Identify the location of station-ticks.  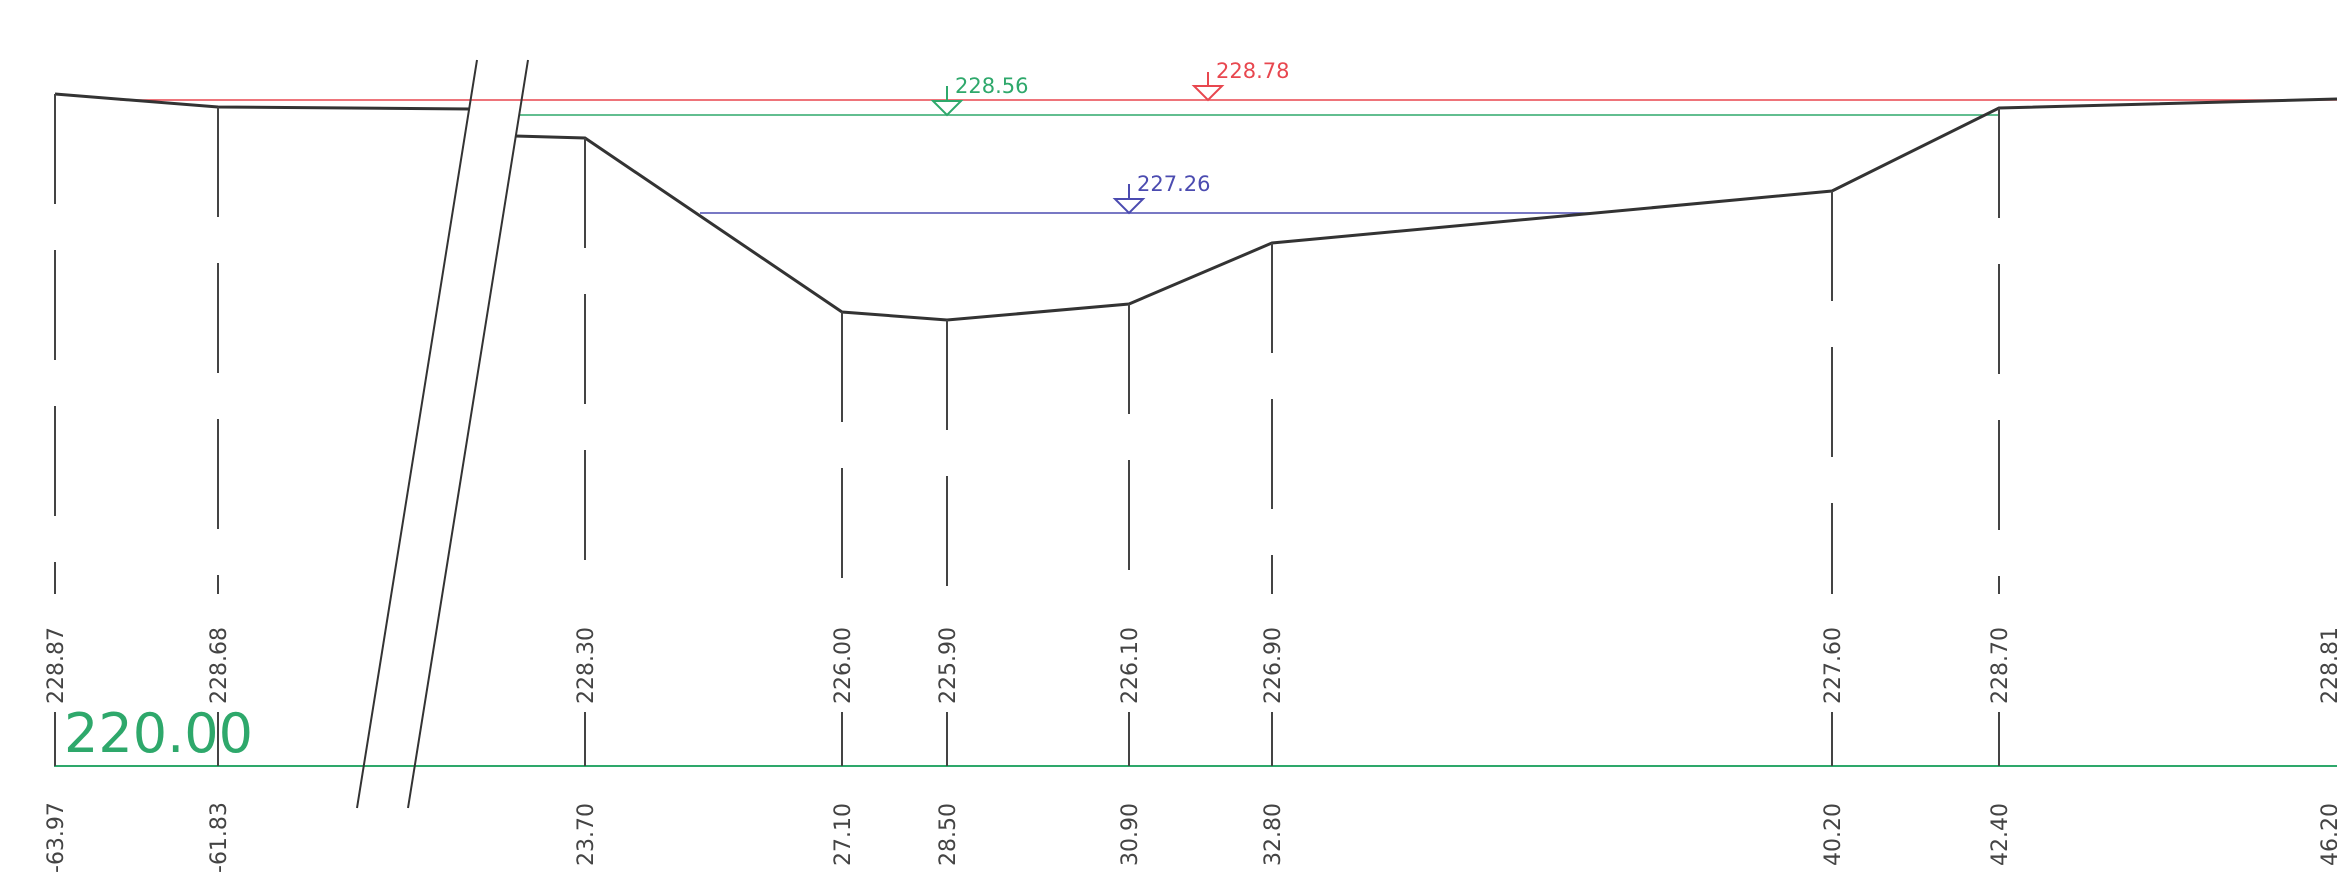
(1108, 739).